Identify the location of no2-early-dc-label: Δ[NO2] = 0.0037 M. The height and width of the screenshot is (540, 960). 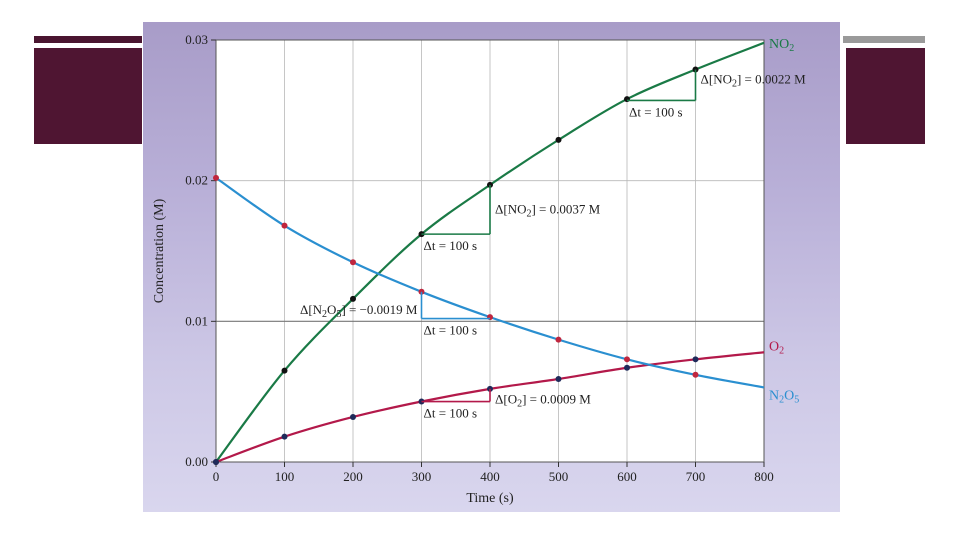
(548, 211).